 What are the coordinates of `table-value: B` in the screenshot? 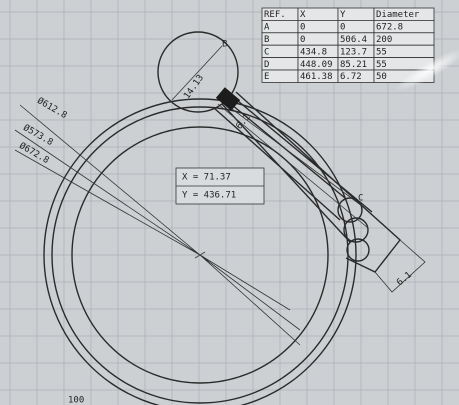 It's located at (266, 40).